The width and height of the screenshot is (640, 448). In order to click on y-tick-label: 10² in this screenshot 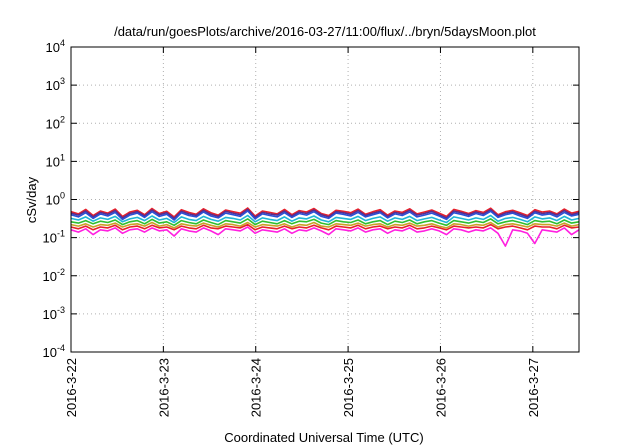, I will do `click(55, 122)`.